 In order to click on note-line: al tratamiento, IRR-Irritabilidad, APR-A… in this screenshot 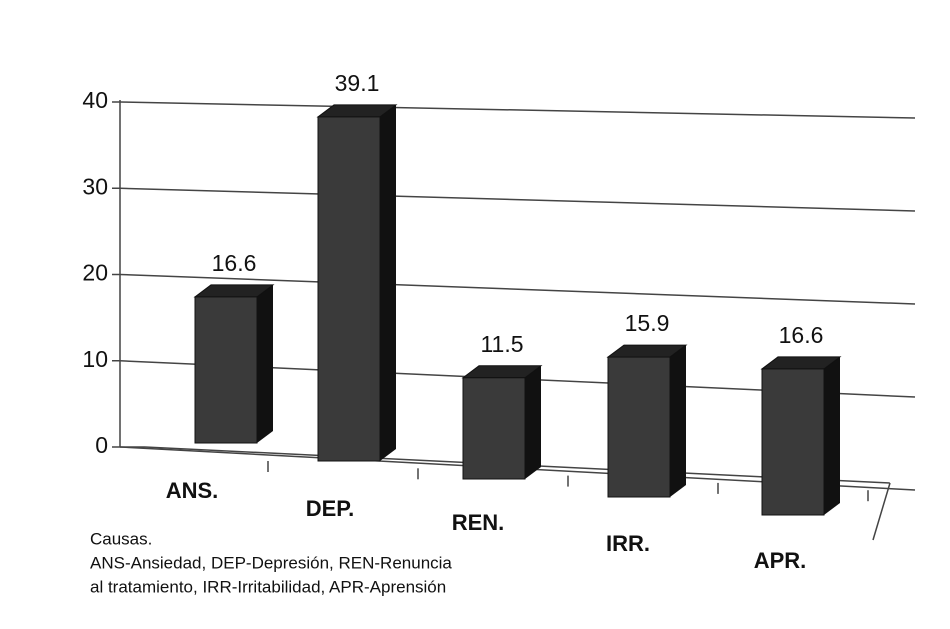, I will do `click(268, 586)`.